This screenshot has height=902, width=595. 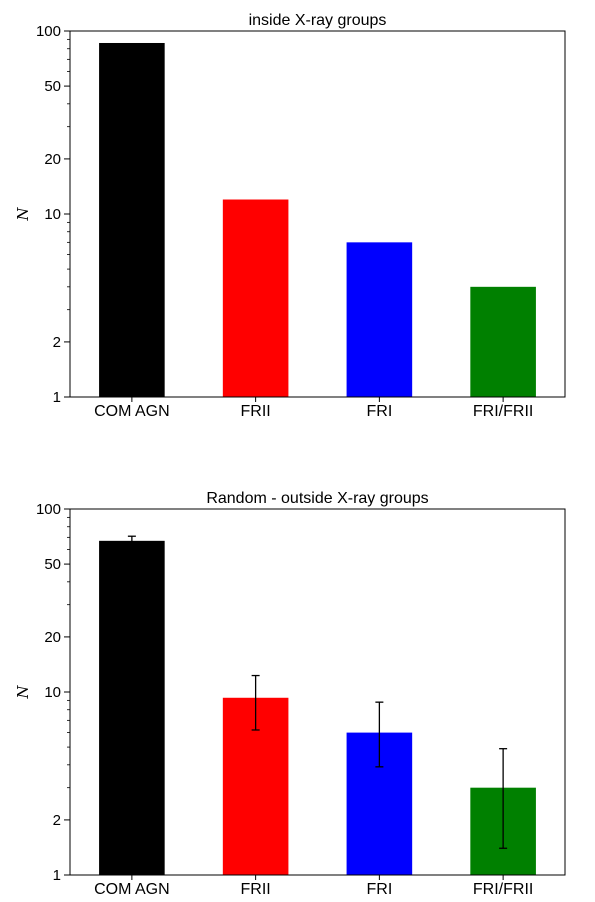 What do you see at coordinates (379, 319) in the screenshot?
I see `bar-fri` at bounding box center [379, 319].